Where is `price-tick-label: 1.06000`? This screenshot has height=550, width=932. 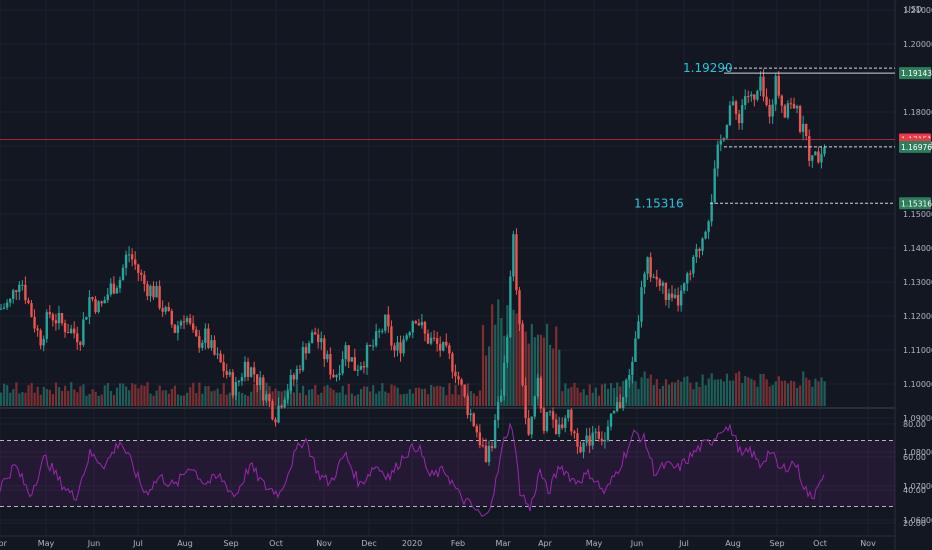 price-tick-label: 1.06000 is located at coordinates (917, 520).